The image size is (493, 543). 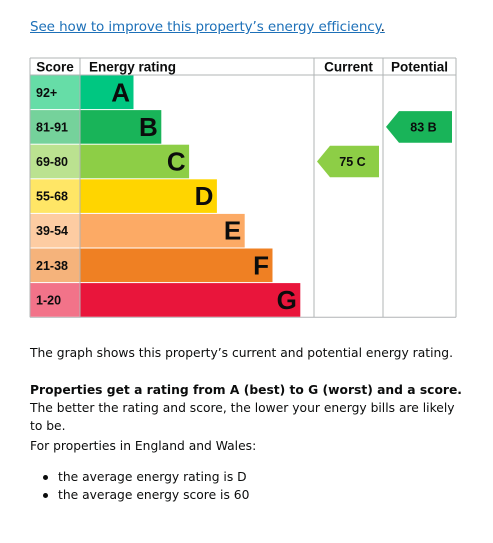 I want to click on score-label-a: 92+, so click(x=46, y=93).